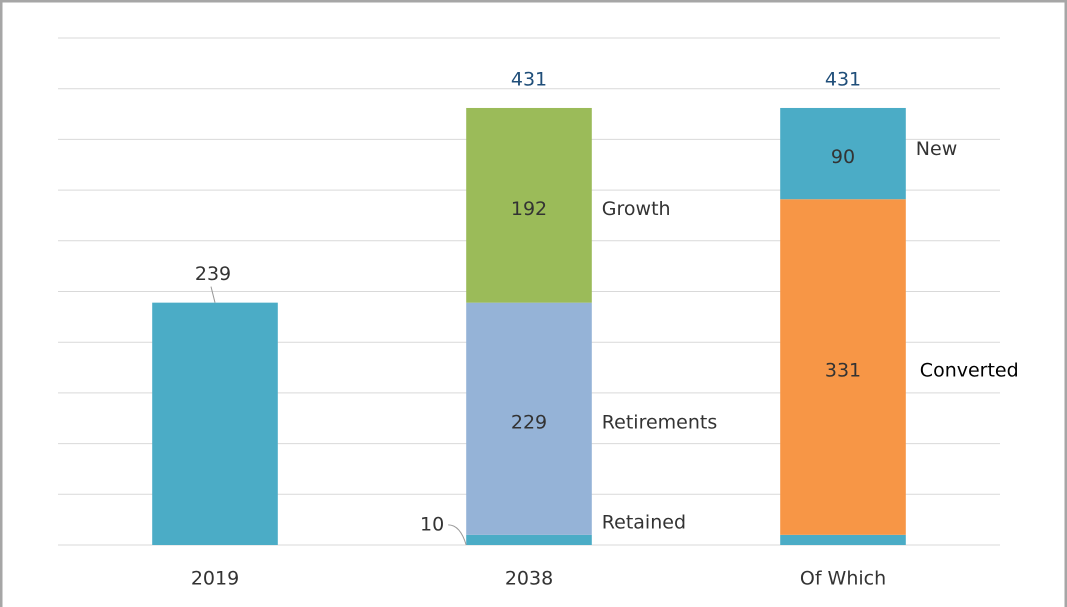  I want to click on data-label: 331, so click(843, 371).